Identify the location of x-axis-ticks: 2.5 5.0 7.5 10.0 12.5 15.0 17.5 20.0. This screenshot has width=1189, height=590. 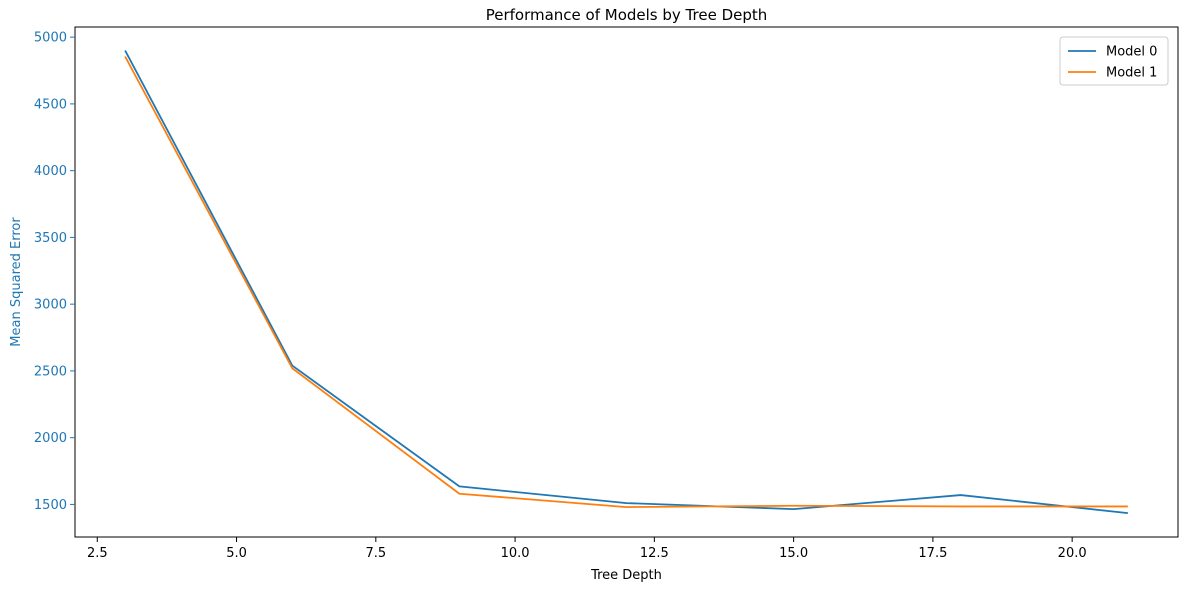
(587, 549).